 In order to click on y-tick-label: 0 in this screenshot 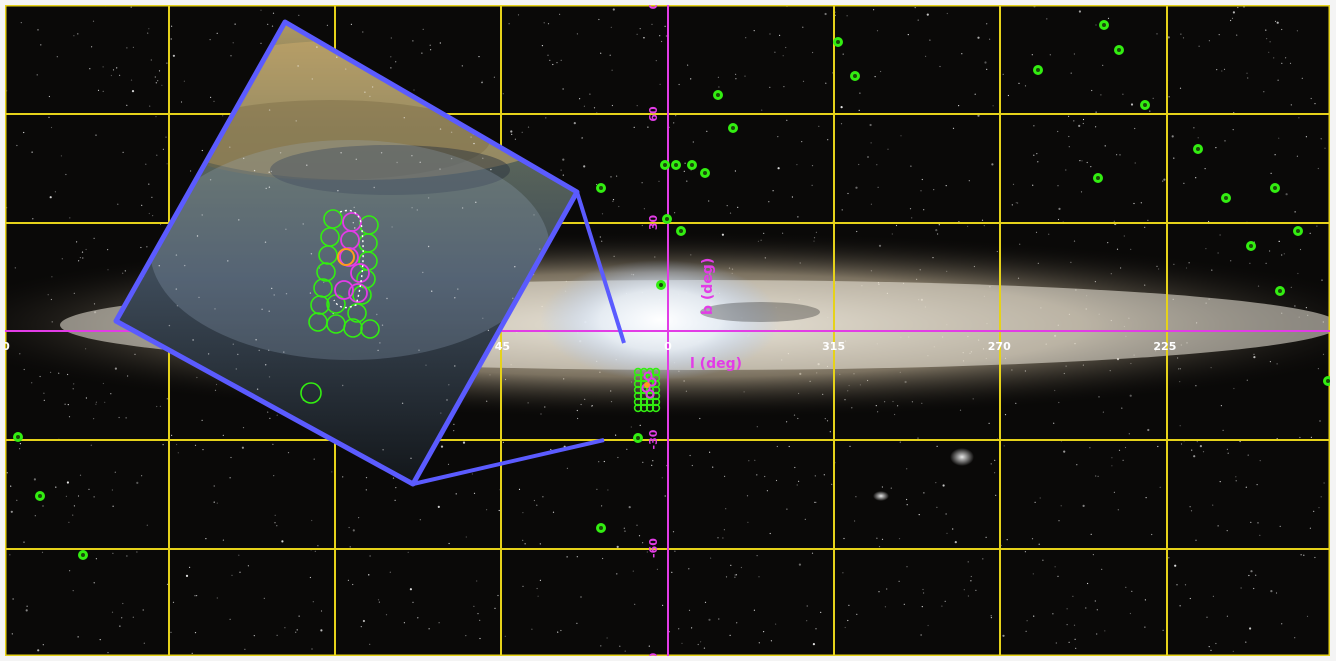, I will do `click(653, 5)`.